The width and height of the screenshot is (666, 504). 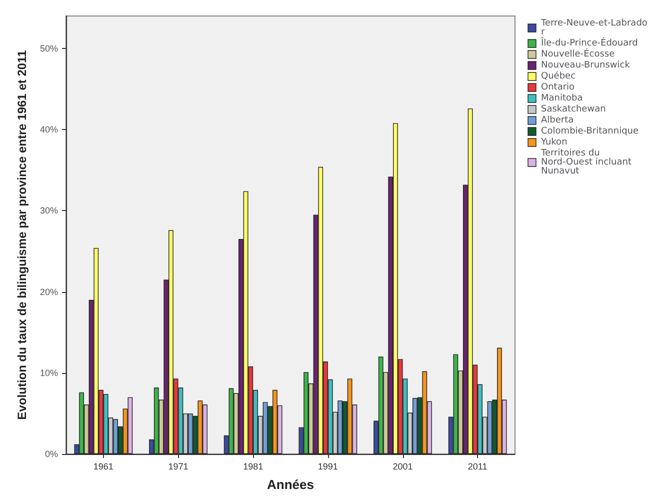 I want to click on legend-label: Alberta, so click(x=557, y=121).